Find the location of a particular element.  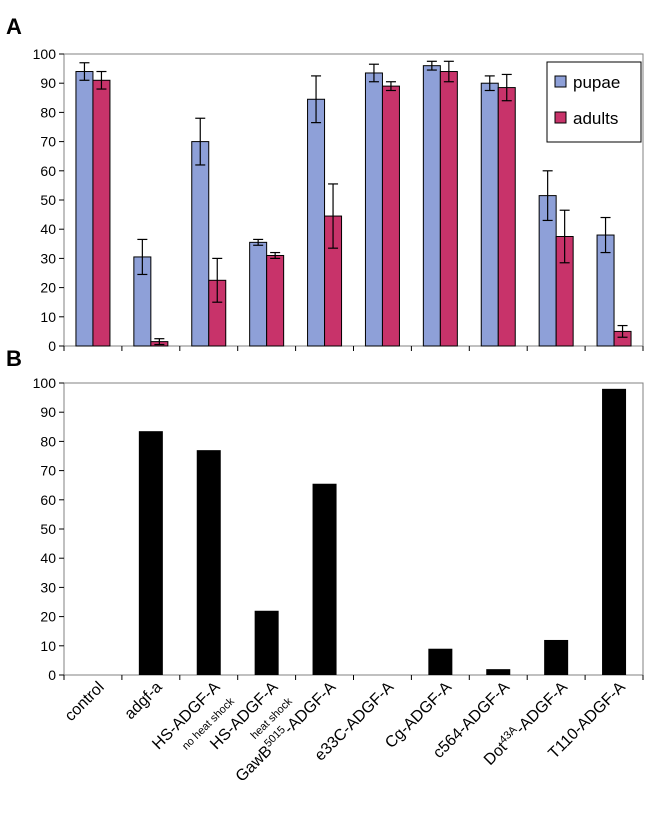

category-label: adgf-a is located at coordinates (144, 701).